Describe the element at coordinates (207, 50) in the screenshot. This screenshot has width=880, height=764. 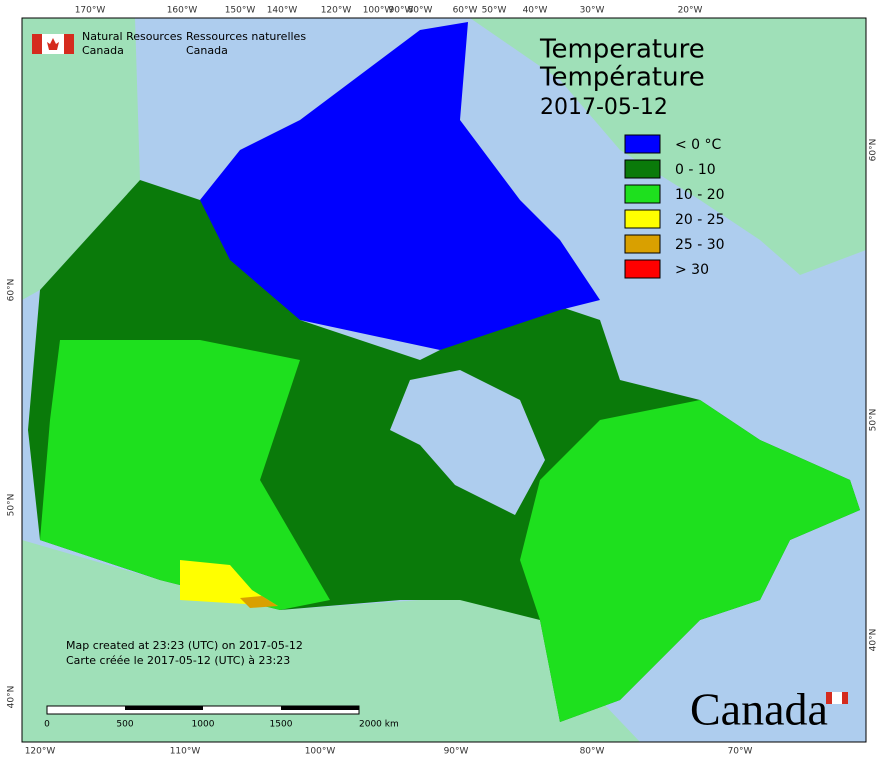
I see `org-fr: Canada` at that location.